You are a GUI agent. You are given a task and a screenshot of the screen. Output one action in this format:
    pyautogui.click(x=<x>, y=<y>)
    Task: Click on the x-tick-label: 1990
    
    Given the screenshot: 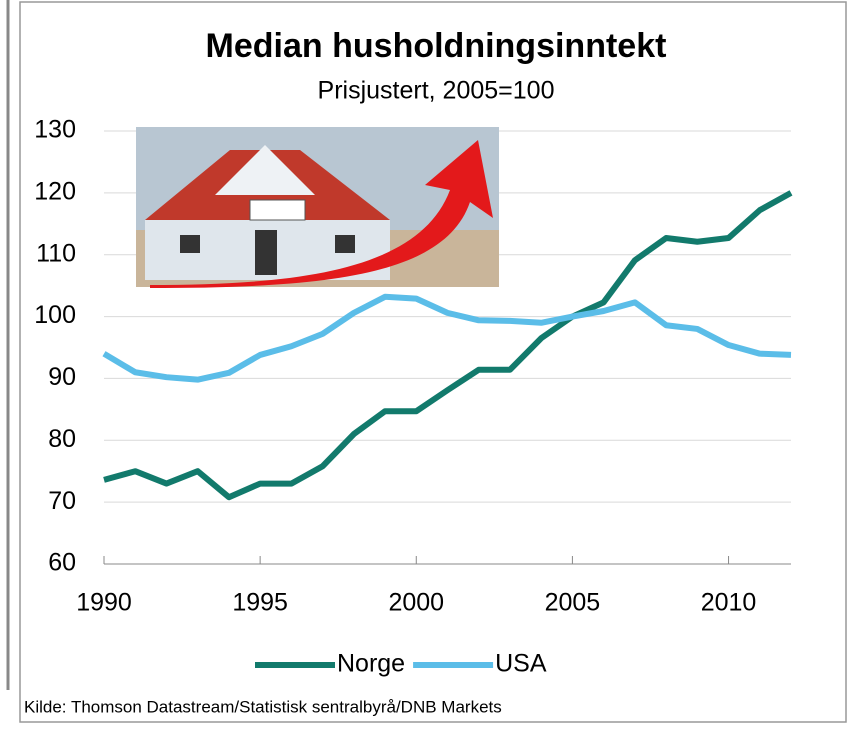 What is the action you would take?
    pyautogui.click(x=104, y=603)
    